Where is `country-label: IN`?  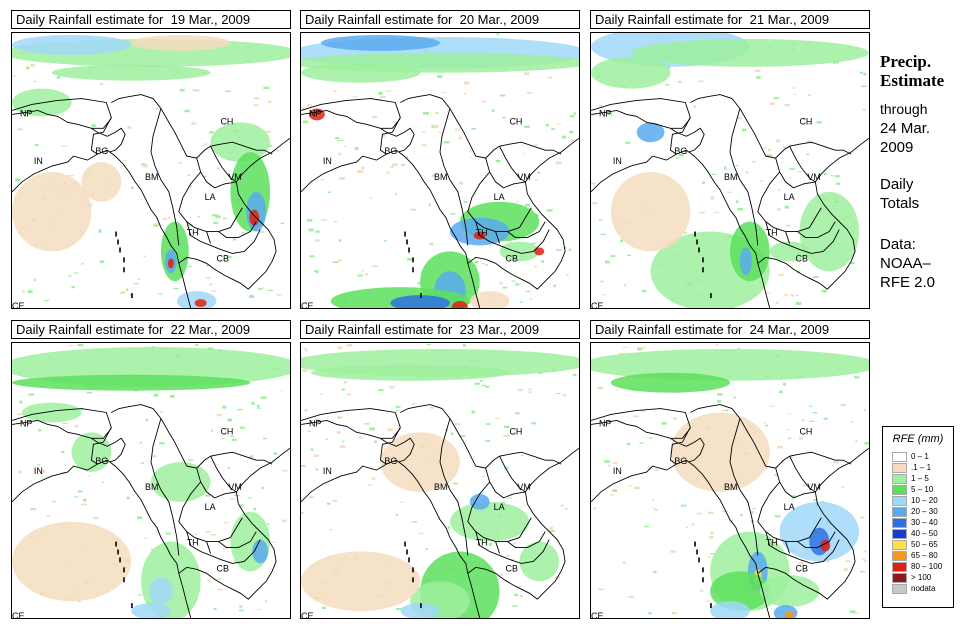 country-label: IN is located at coordinates (38, 161).